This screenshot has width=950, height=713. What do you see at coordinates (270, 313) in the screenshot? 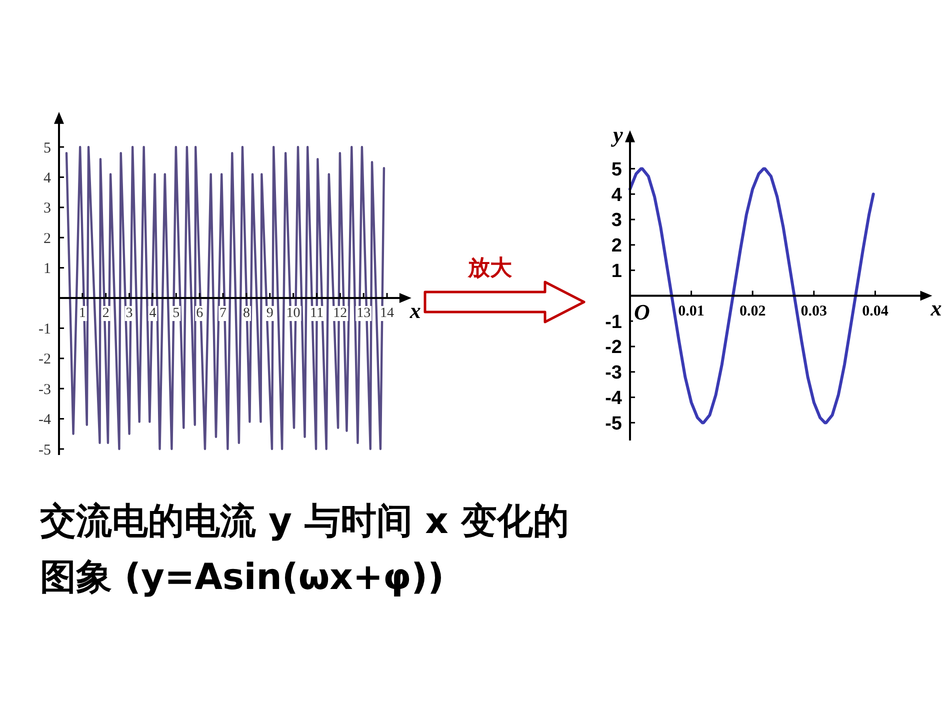
I see `x-tick-label: 9` at bounding box center [270, 313].